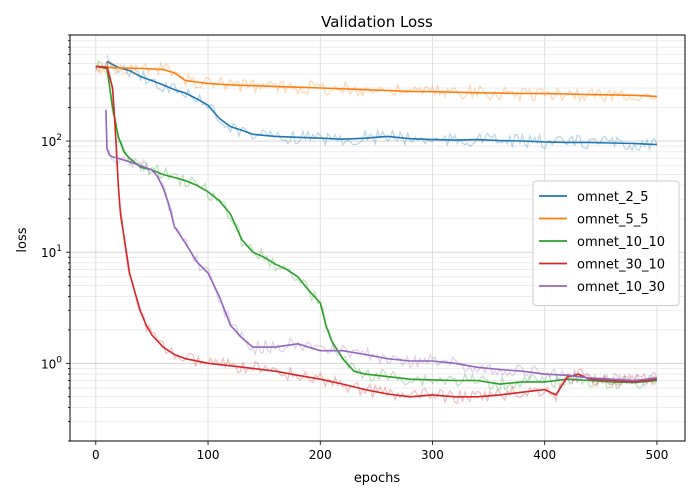 This screenshot has width=700, height=500. What do you see at coordinates (59, 360) in the screenshot?
I see `y-tick-exponent: 0` at bounding box center [59, 360].